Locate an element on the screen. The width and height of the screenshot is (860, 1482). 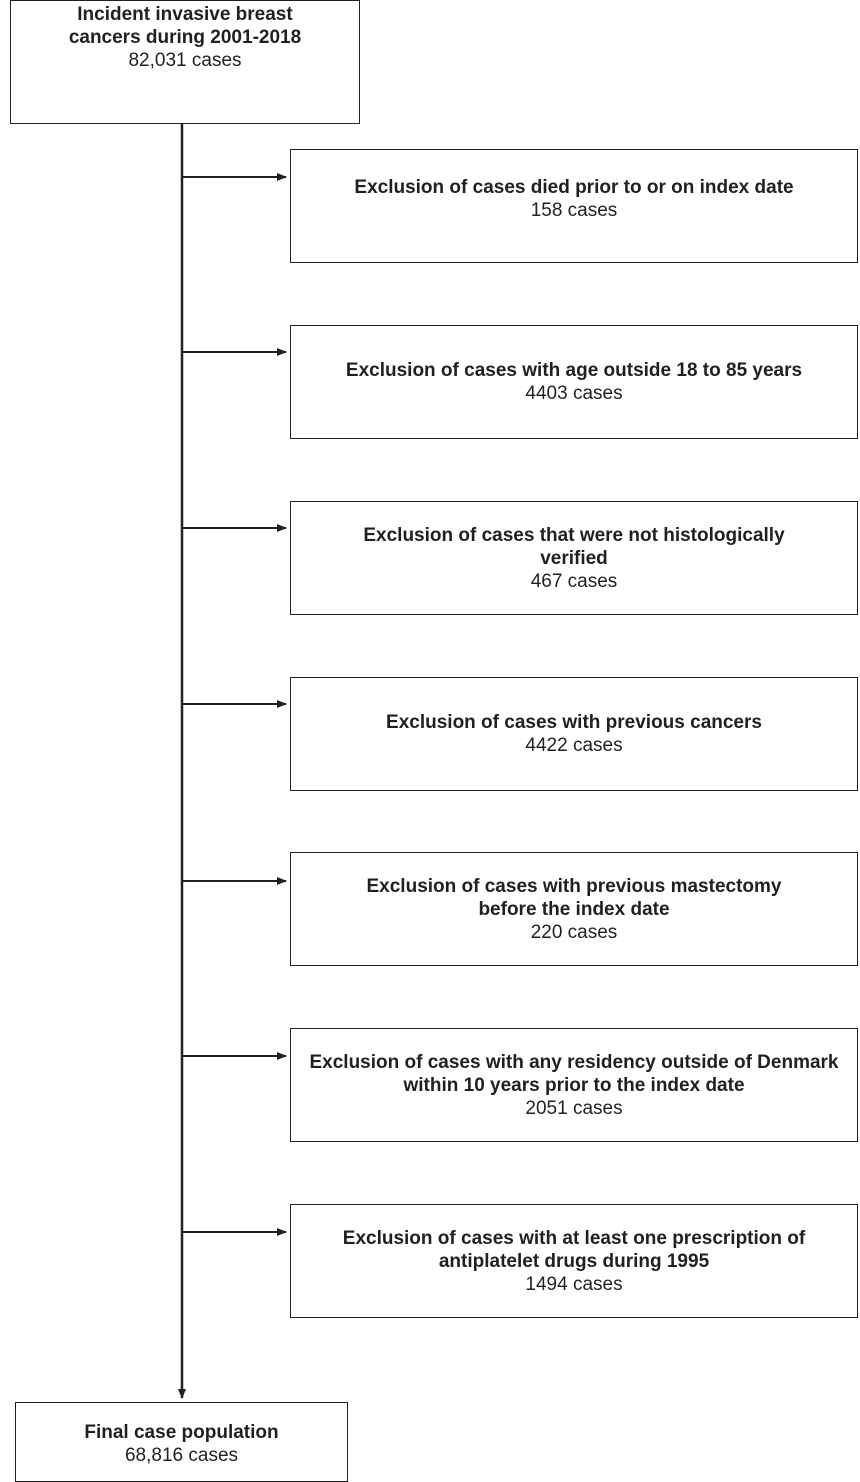
exclusion-count: 4422 cases is located at coordinates (574, 745).